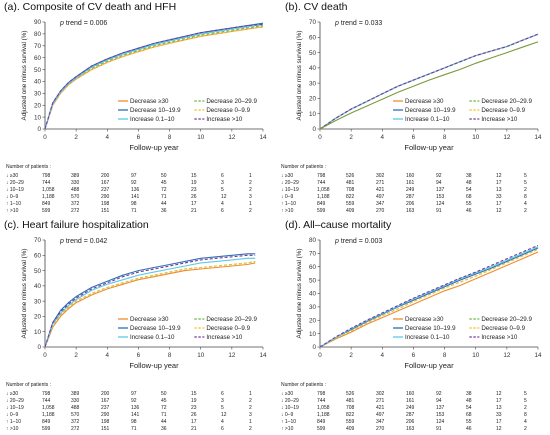 The height and width of the screenshot is (435, 550). What do you see at coordinates (287, 394) in the screenshot?
I see `risk-row-label: ↓ ≥30` at bounding box center [287, 394].